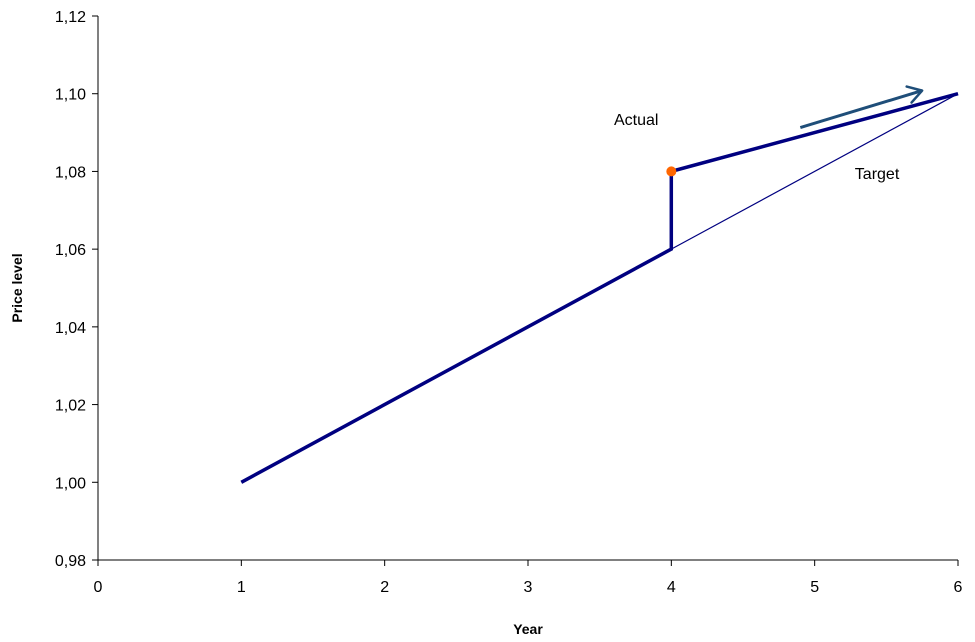 The image size is (975, 642). Describe the element at coordinates (70, 561) in the screenshot. I see `y-tick-label: 0,98` at that location.